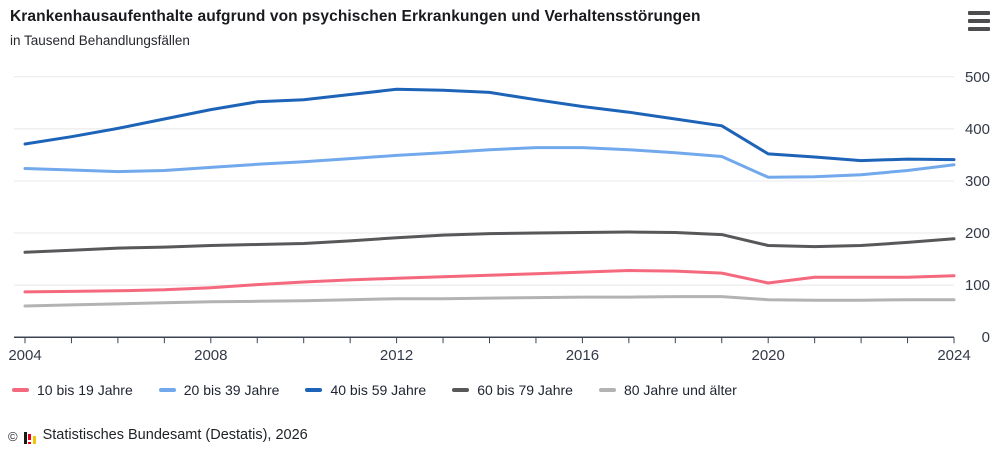 The height and width of the screenshot is (450, 1000). Describe the element at coordinates (979, 21) in the screenshot. I see `hamburger-menu-icon` at that location.